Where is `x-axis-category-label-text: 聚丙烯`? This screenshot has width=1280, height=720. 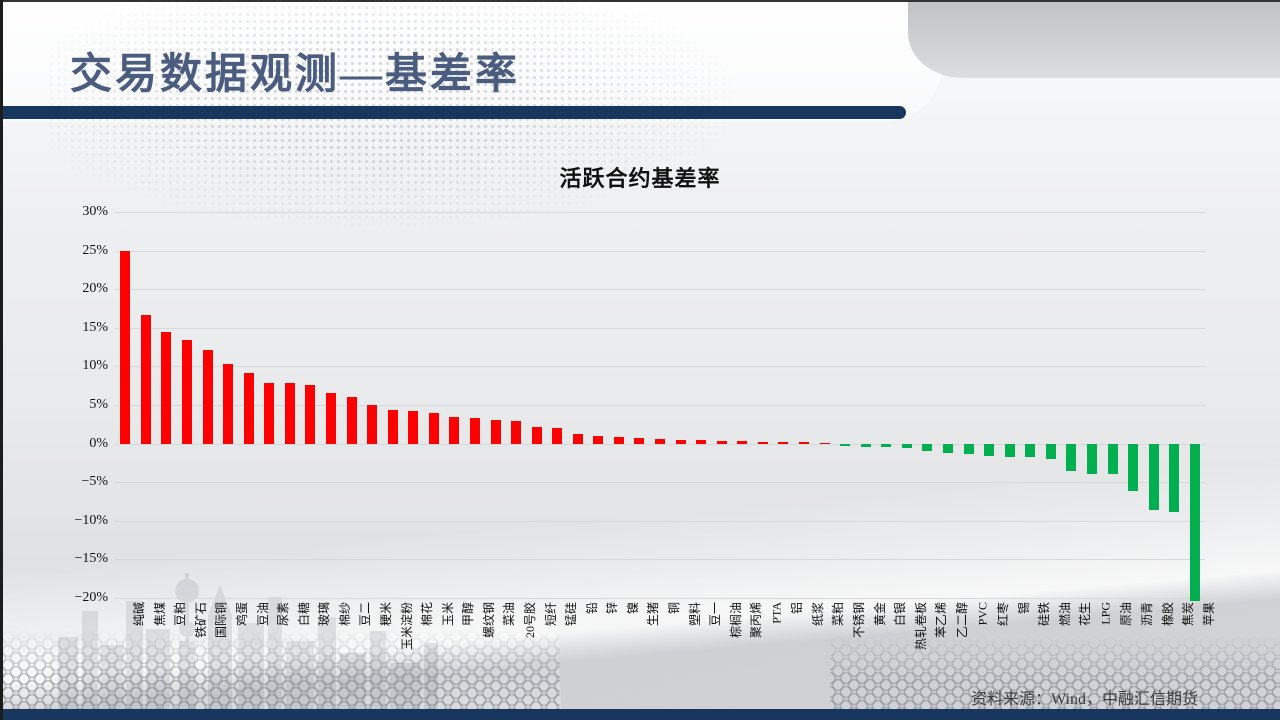
x-axis-category-label-text: 聚丙烯 is located at coordinates (756, 620).